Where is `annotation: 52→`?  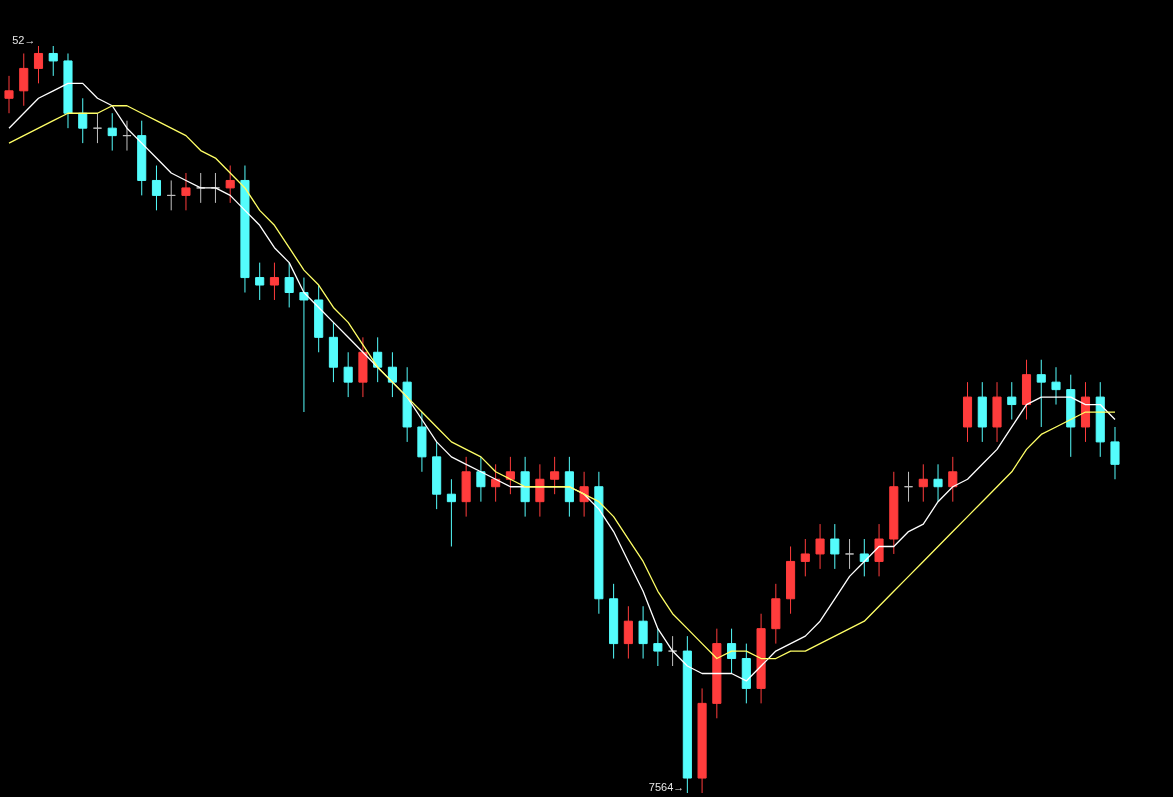 annotation: 52→ is located at coordinates (24, 40).